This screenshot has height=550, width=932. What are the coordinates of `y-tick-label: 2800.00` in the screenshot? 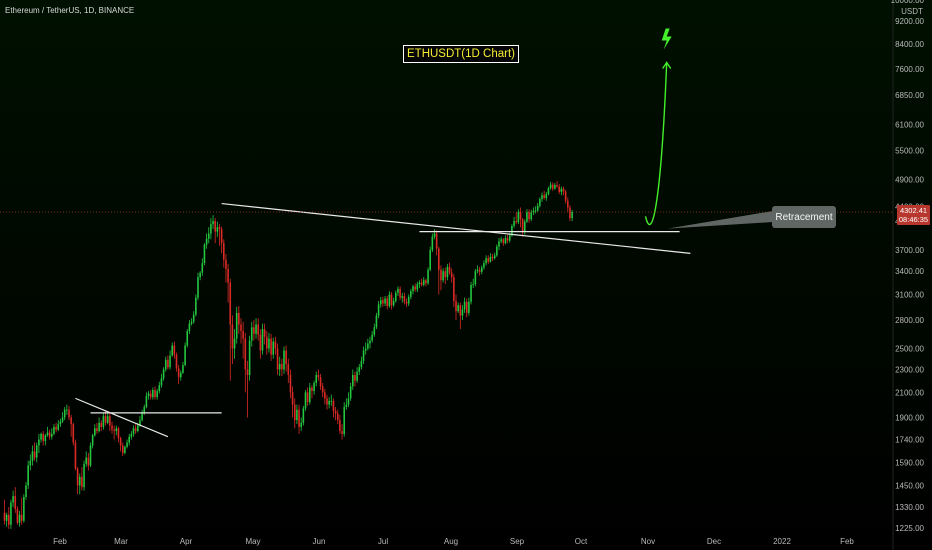 It's located at (909, 320).